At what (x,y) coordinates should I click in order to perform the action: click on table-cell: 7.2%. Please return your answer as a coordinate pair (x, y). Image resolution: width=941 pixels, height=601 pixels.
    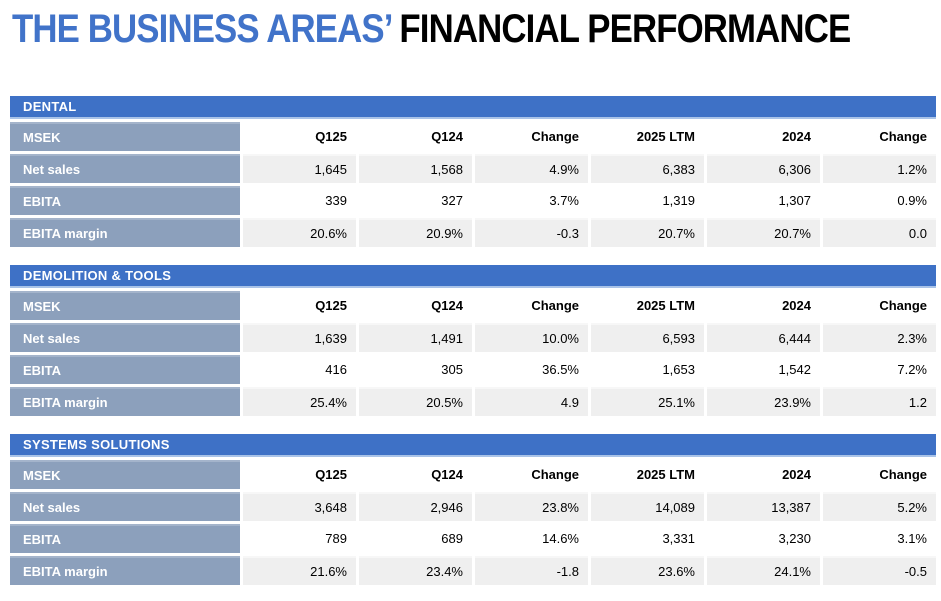
    Looking at the image, I should click on (879, 369).